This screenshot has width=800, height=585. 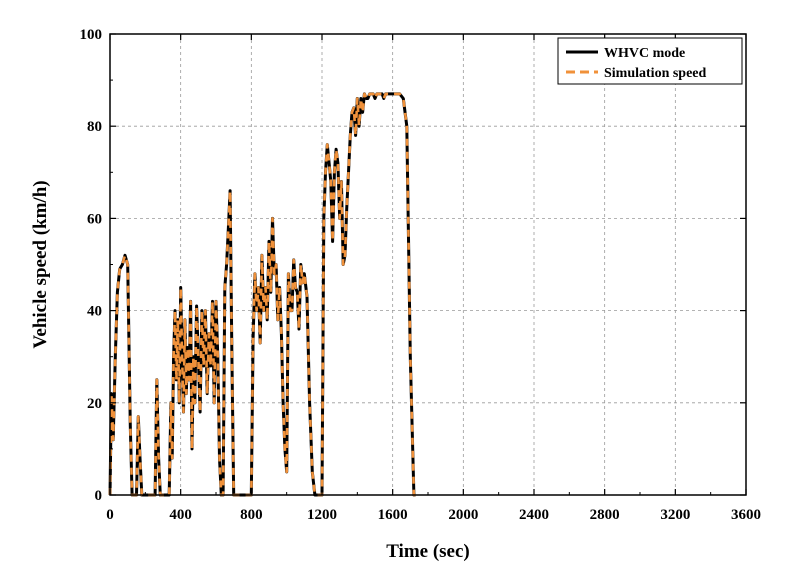 I want to click on x-tick-label: 3200, so click(x=675, y=515).